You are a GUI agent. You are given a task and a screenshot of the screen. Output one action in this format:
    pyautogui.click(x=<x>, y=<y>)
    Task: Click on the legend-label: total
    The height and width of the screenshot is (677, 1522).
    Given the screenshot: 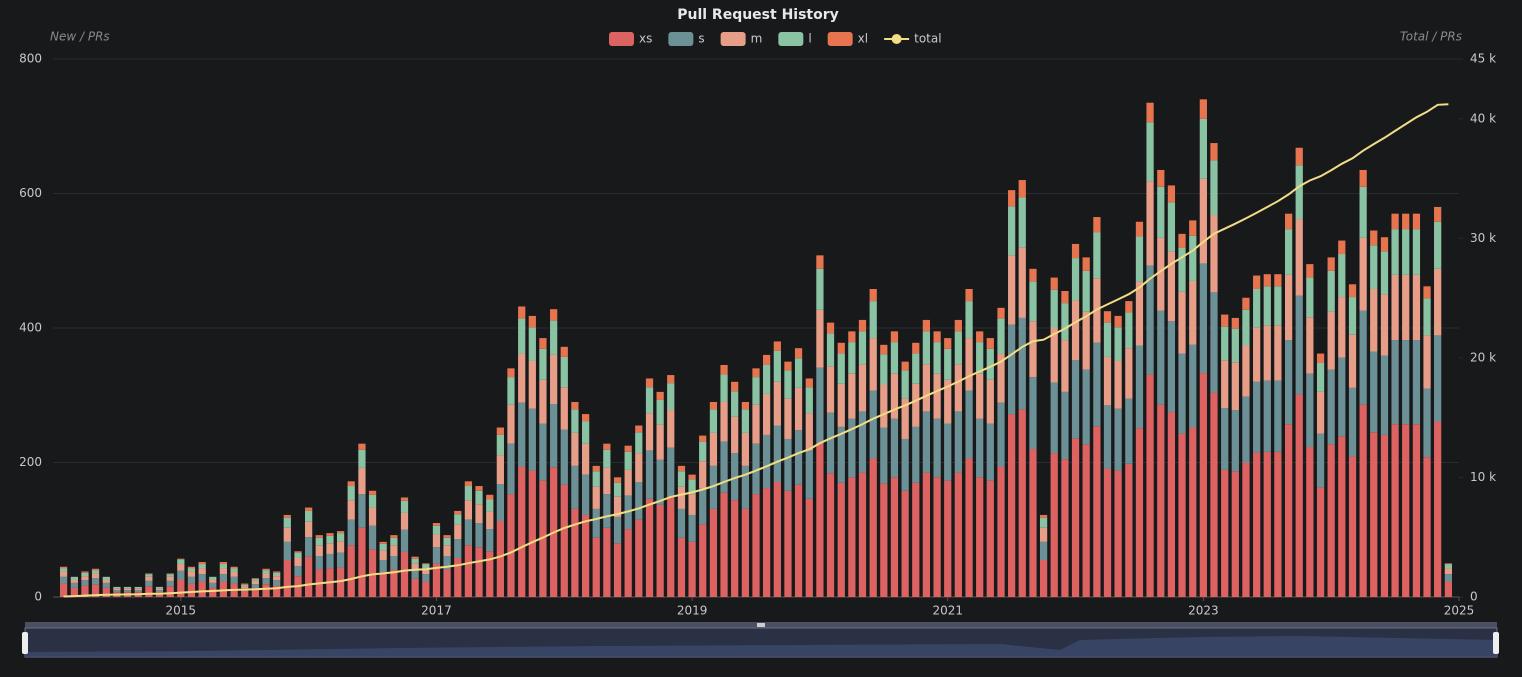 What is the action you would take?
    pyautogui.click(x=927, y=39)
    